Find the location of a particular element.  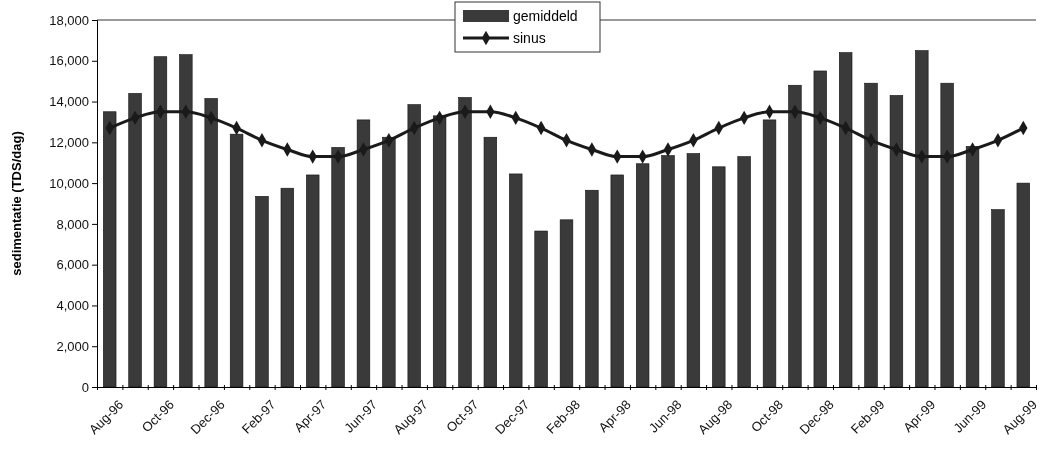

y-tick-label: 8,000 is located at coordinates (72, 224).